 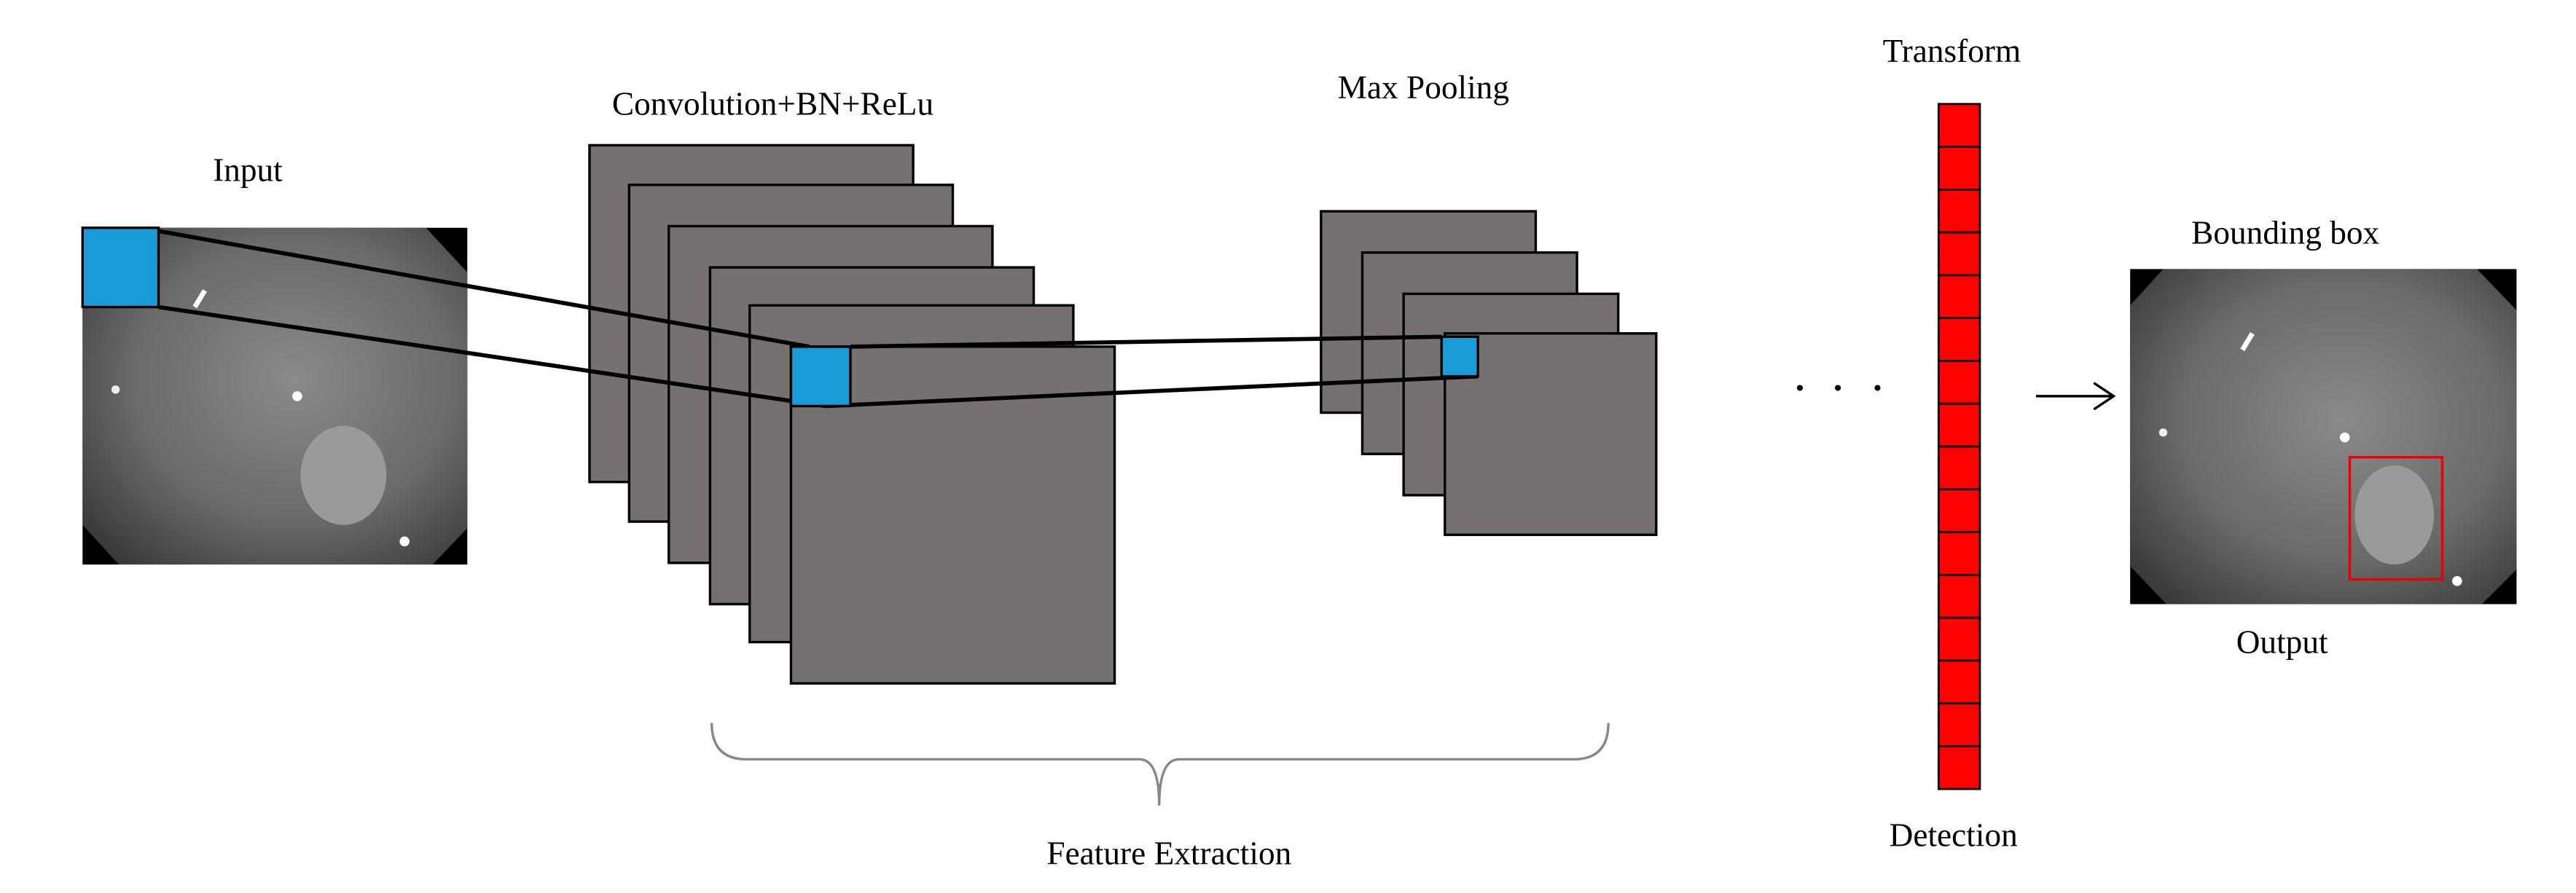 I want to click on pooling-stack, so click(x=1489, y=373).